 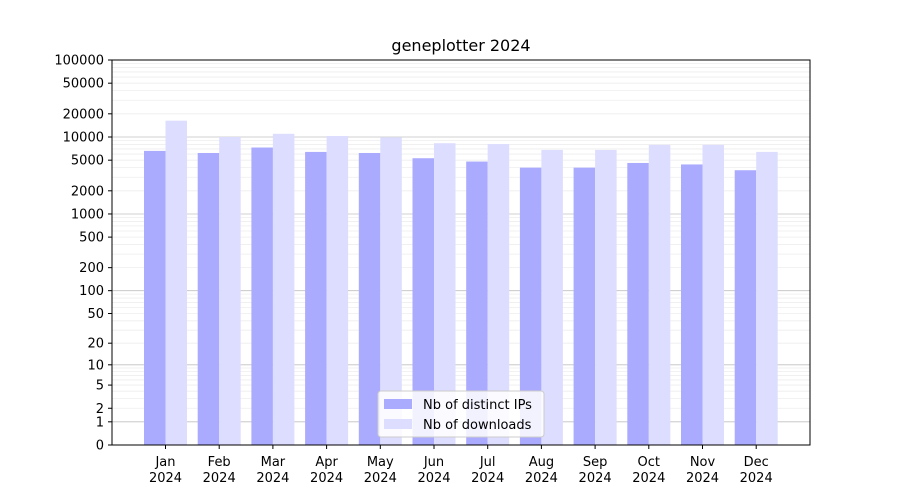 I want to click on y-tick-label: 50, so click(x=95, y=314).